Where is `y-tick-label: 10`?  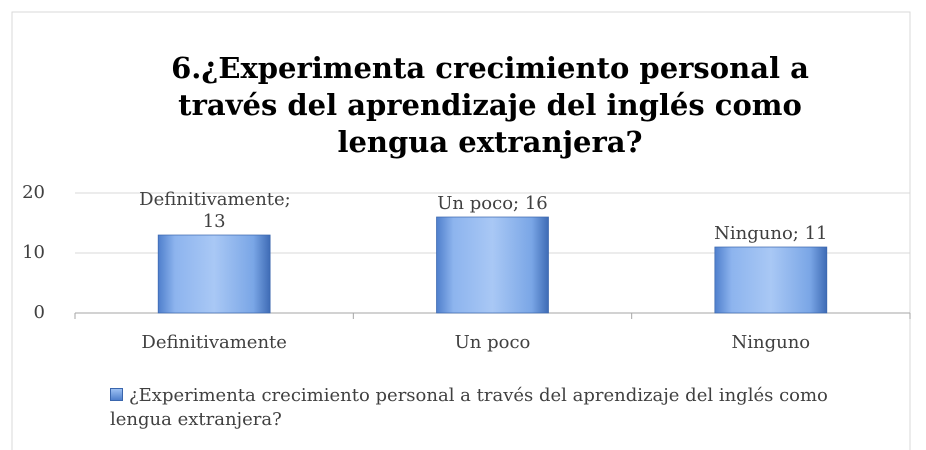 y-tick-label: 10 is located at coordinates (33, 252).